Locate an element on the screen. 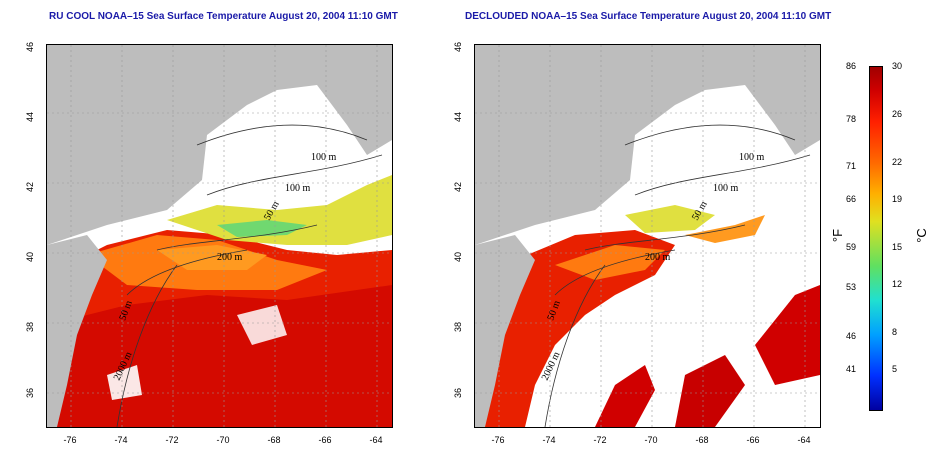 Image resolution: width=950 pixels, height=475 pixels. colorbar-unit-f: °F is located at coordinates (838, 235).